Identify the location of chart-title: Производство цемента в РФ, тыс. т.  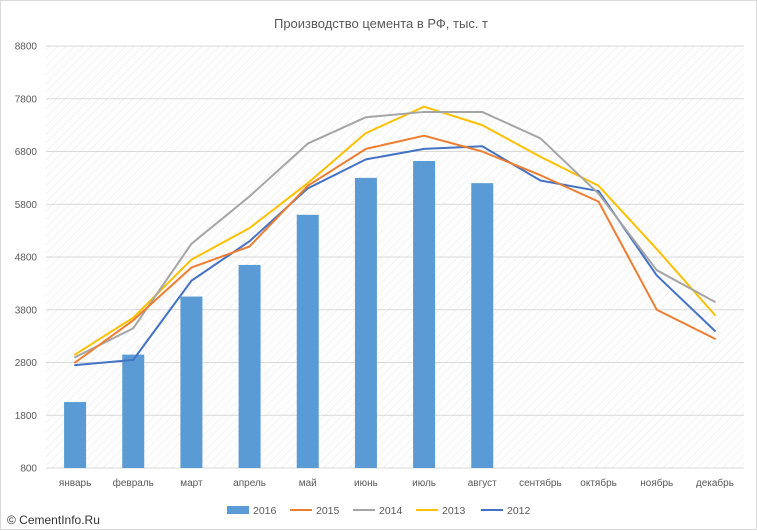
(381, 23).